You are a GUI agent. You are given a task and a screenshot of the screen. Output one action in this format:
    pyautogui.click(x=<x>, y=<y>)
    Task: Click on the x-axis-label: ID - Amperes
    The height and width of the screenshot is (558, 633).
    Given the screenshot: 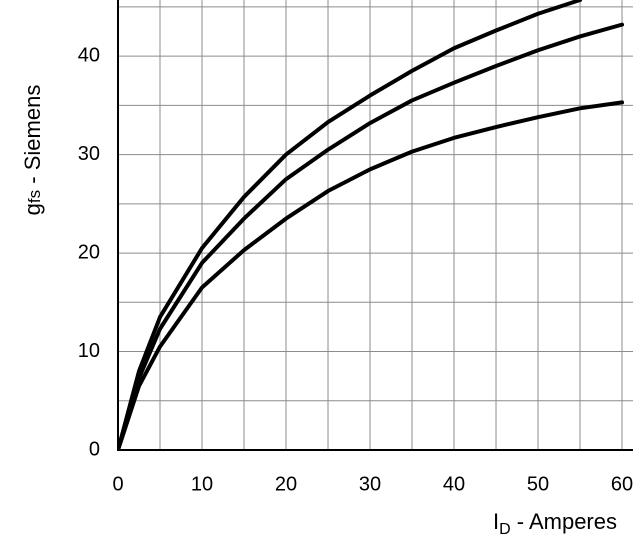 What is the action you would take?
    pyautogui.click(x=555, y=523)
    